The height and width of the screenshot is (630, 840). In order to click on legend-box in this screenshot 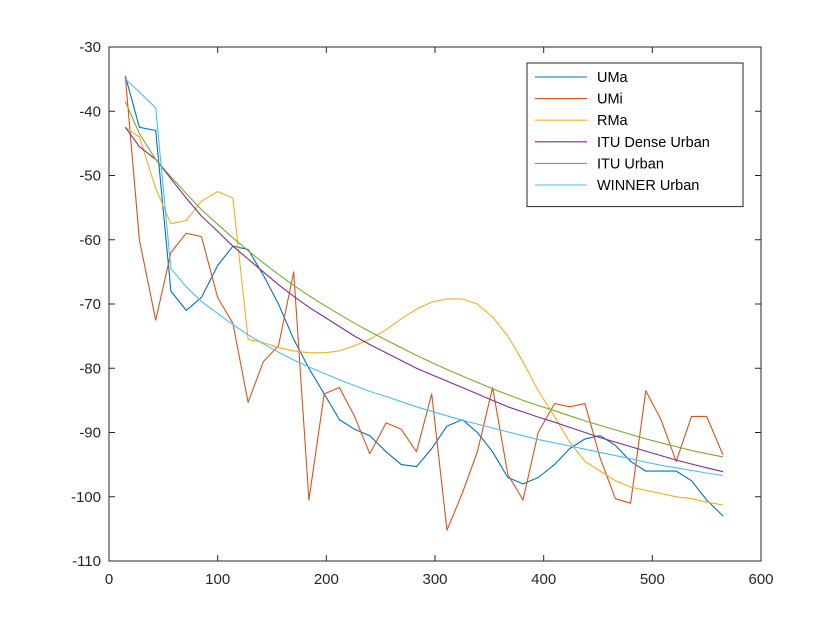, I will do `click(635, 135)`.